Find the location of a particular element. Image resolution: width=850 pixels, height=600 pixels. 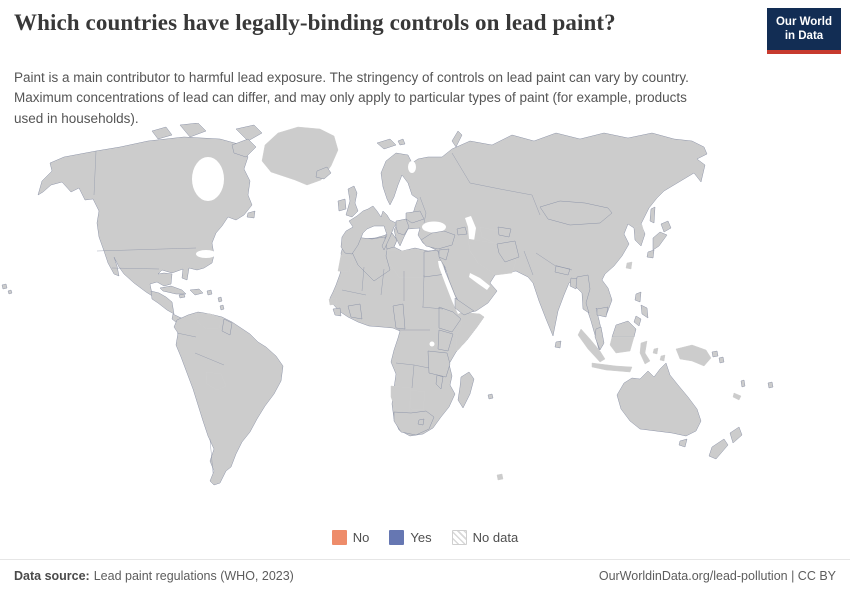

map-region-syria is located at coordinates (444, 254).